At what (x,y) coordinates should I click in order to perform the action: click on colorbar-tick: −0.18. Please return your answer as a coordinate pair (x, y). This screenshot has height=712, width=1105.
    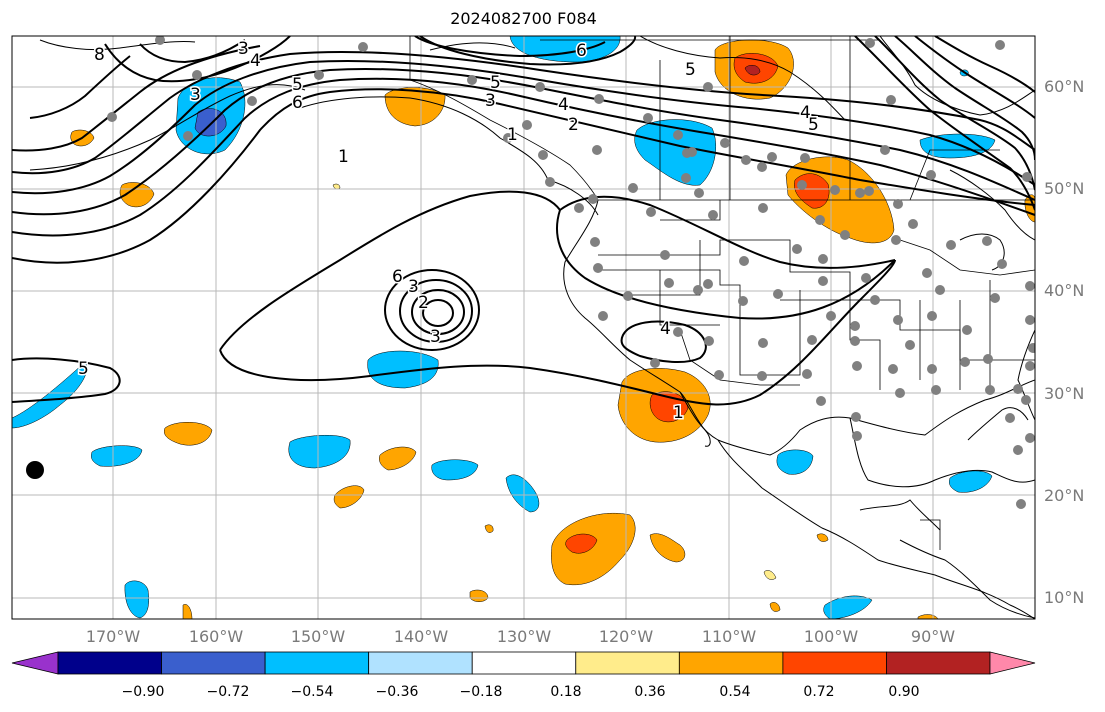
    Looking at the image, I should click on (481, 692).